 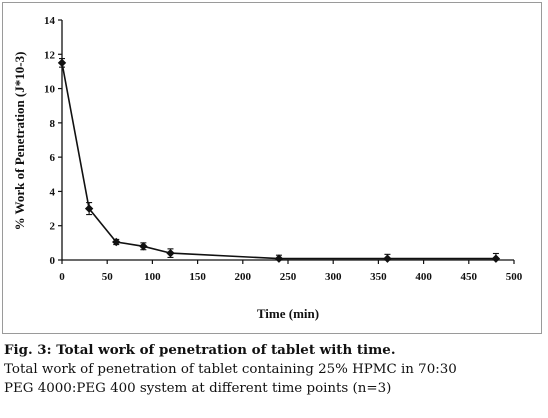 I want to click on y-tick-label: 6, so click(x=53, y=158).